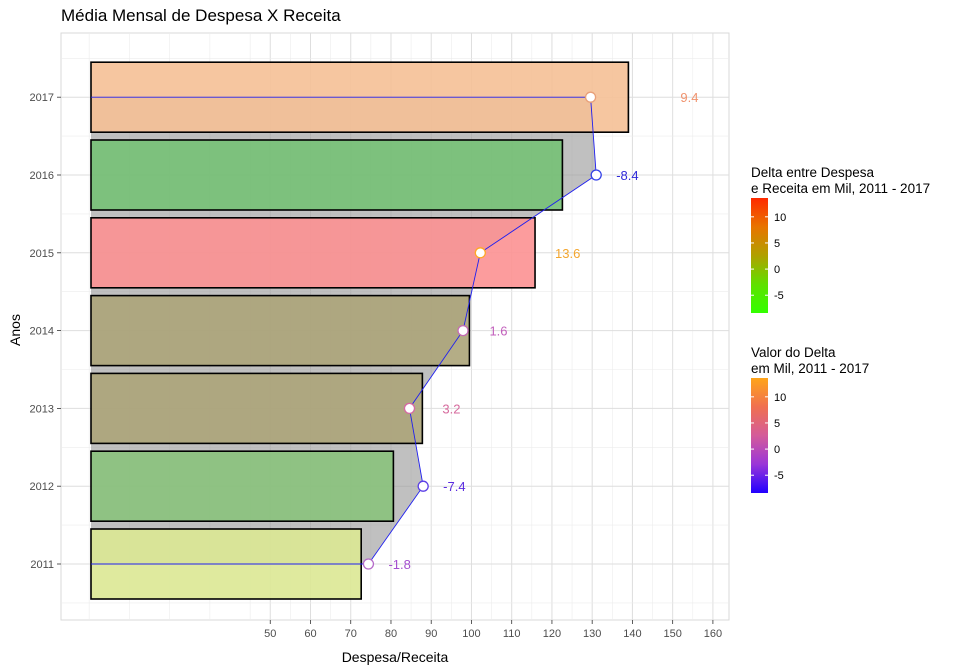 This screenshot has height=672, width=960. What do you see at coordinates (689, 97) in the screenshot?
I see `delta-label-2017: 9.4` at bounding box center [689, 97].